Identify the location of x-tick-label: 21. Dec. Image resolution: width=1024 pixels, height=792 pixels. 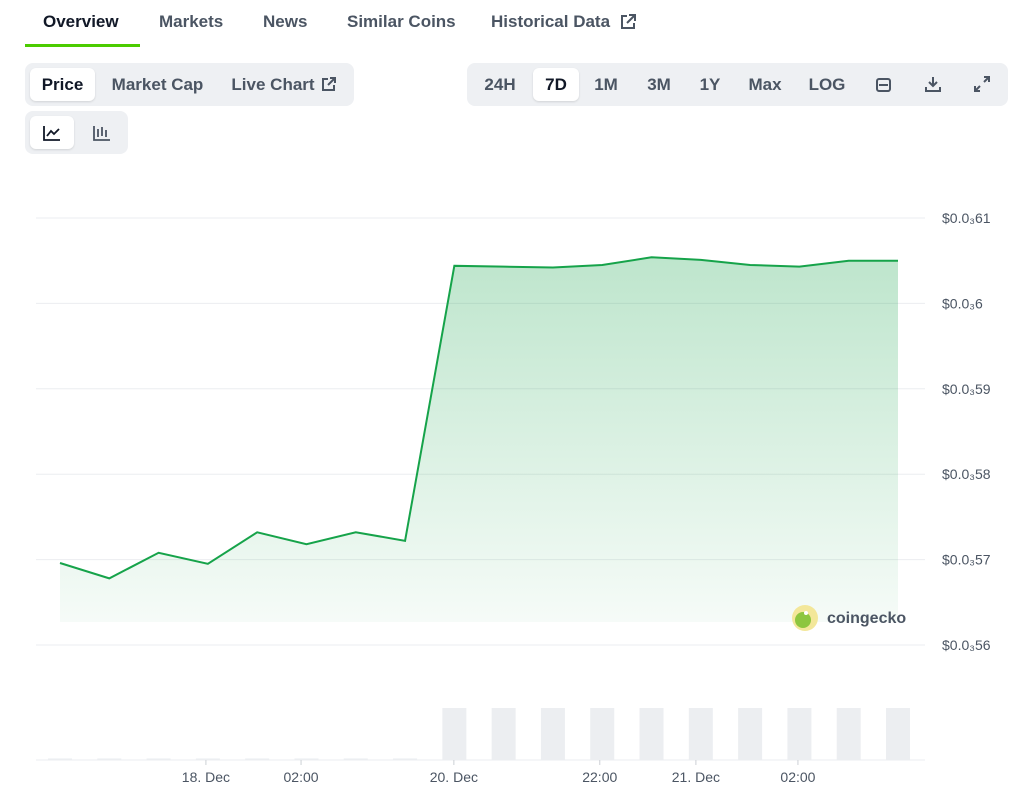
(696, 777).